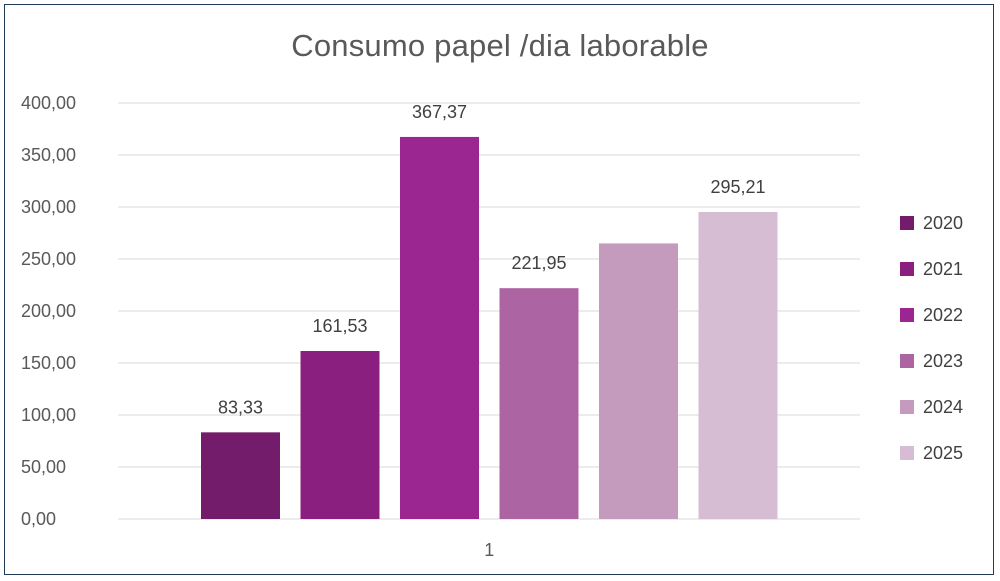 The image size is (1000, 581). I want to click on bar-2025, so click(738, 365).